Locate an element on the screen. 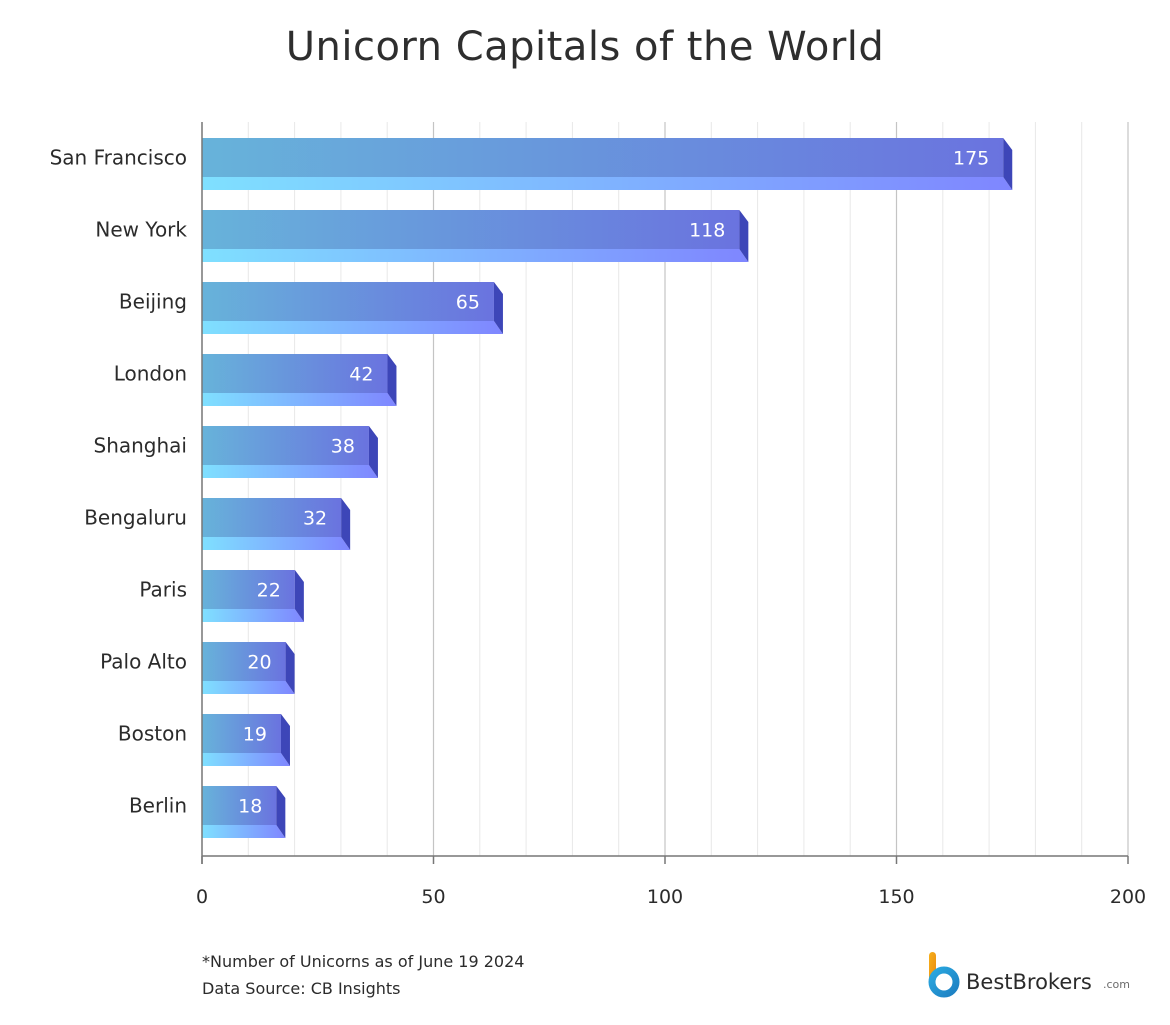 The height and width of the screenshot is (1025, 1170). x-tick-label: 200 is located at coordinates (1128, 897).